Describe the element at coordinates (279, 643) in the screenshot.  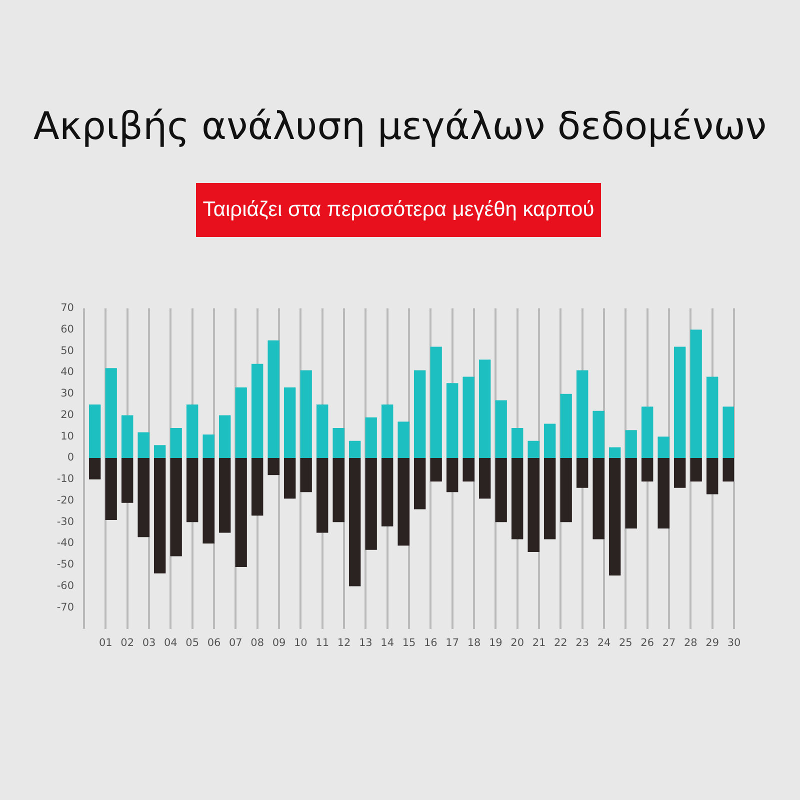
I see `x-tick-label: 09` at that location.